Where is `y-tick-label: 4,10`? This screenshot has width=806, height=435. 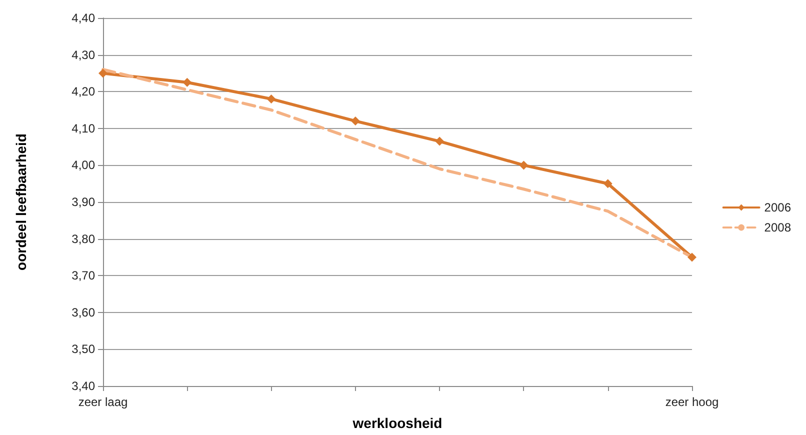 y-tick-label: 4,10 is located at coordinates (84, 128).